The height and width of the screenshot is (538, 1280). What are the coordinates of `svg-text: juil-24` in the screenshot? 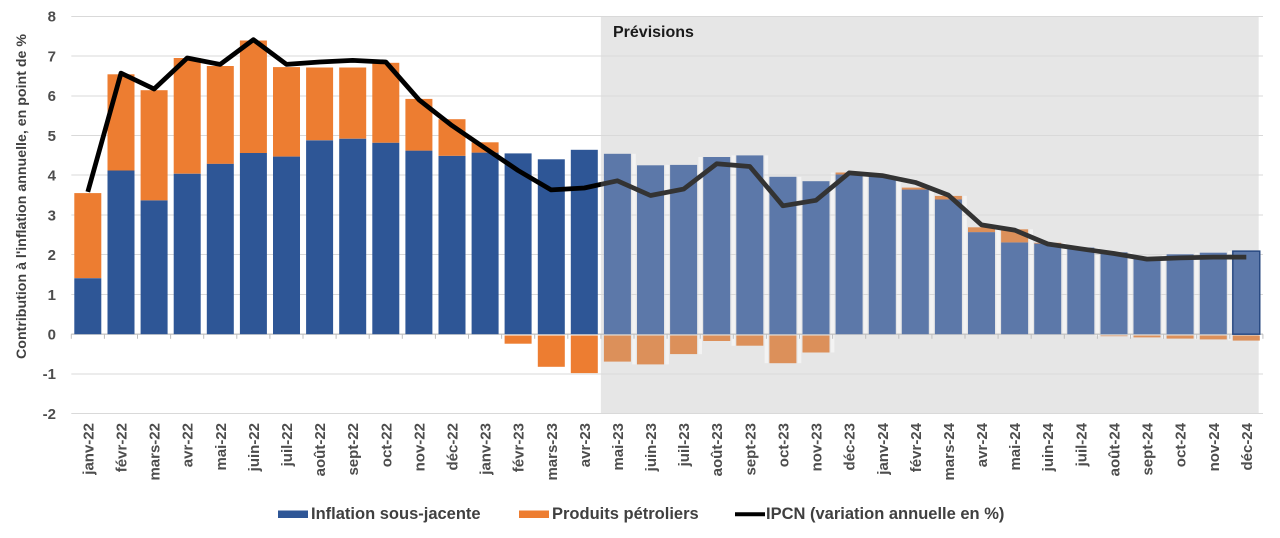 It's located at (1081, 444).